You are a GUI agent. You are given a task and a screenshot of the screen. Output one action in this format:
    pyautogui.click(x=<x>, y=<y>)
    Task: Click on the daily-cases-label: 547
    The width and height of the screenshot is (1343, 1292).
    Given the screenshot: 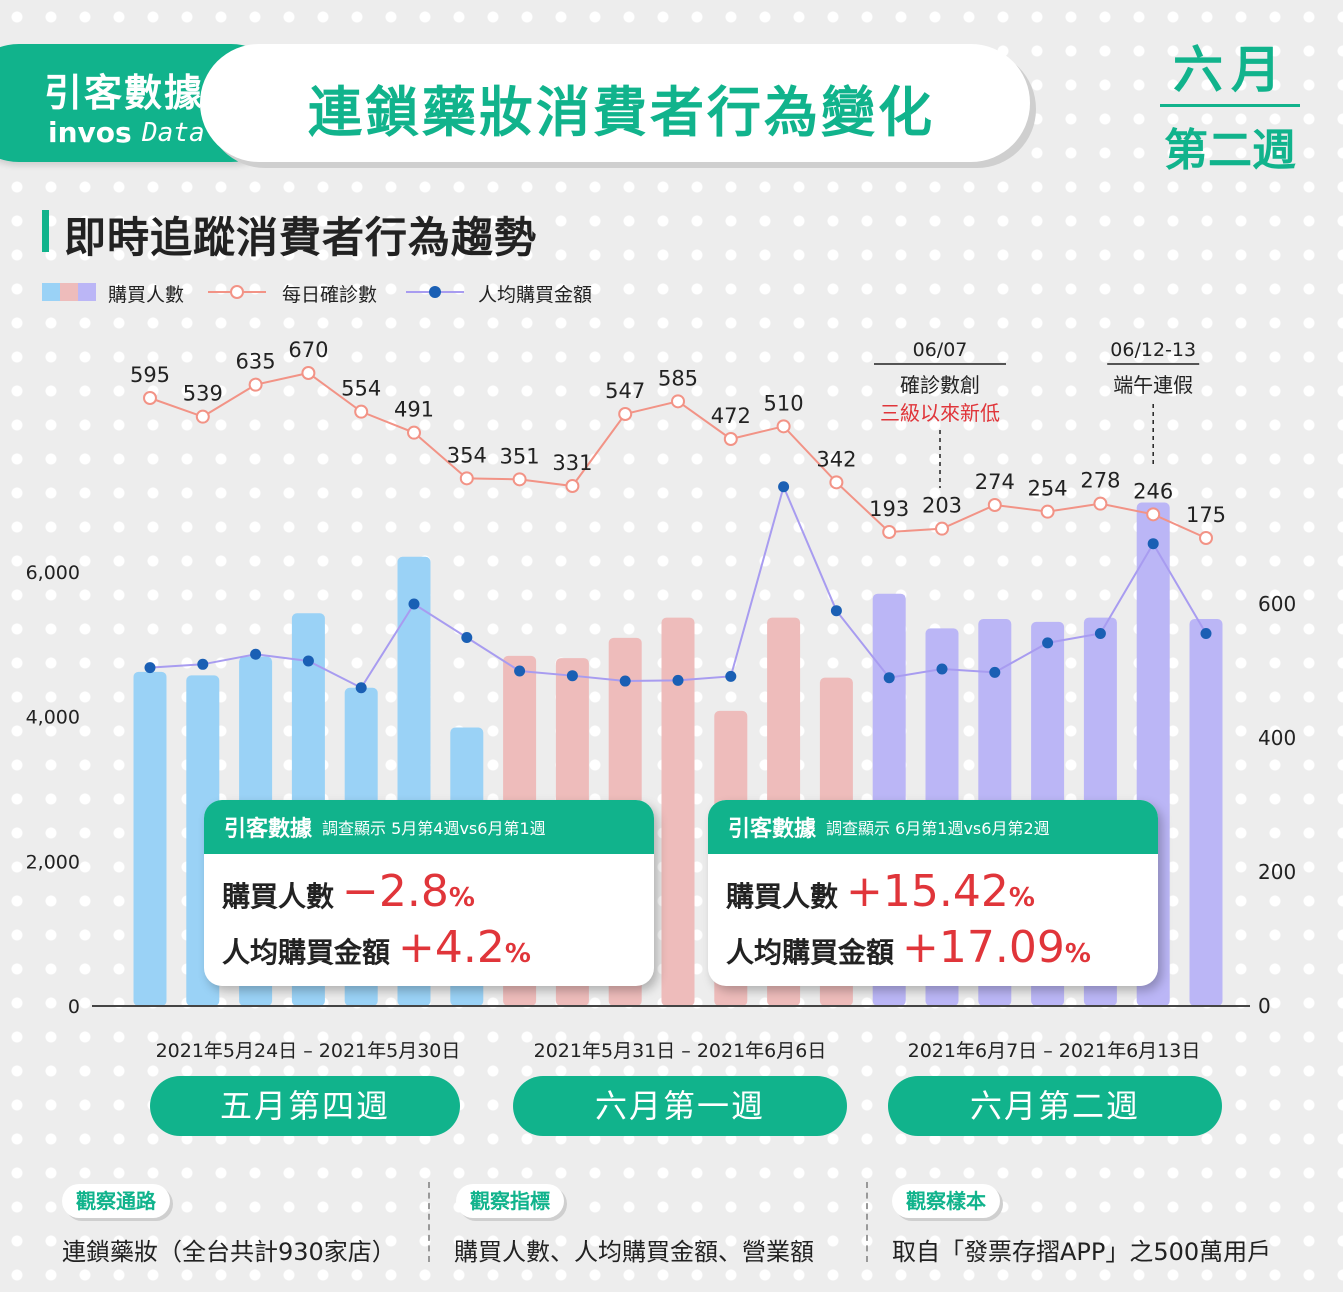 What is the action you would take?
    pyautogui.click(x=625, y=391)
    